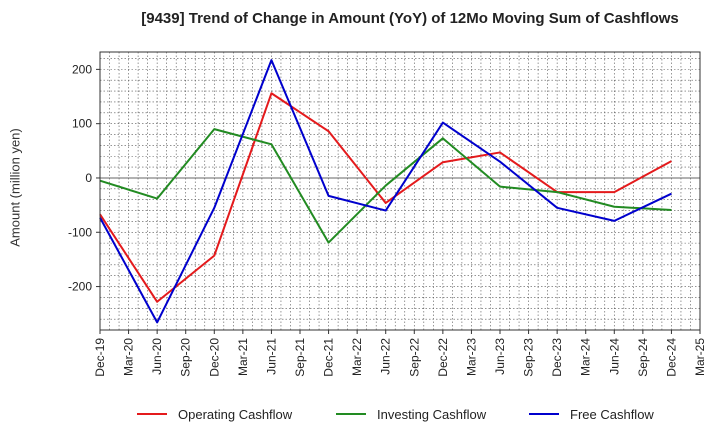 This screenshot has height=440, width=720. I want to click on x-tick-label: Dec-19, so click(100, 357).